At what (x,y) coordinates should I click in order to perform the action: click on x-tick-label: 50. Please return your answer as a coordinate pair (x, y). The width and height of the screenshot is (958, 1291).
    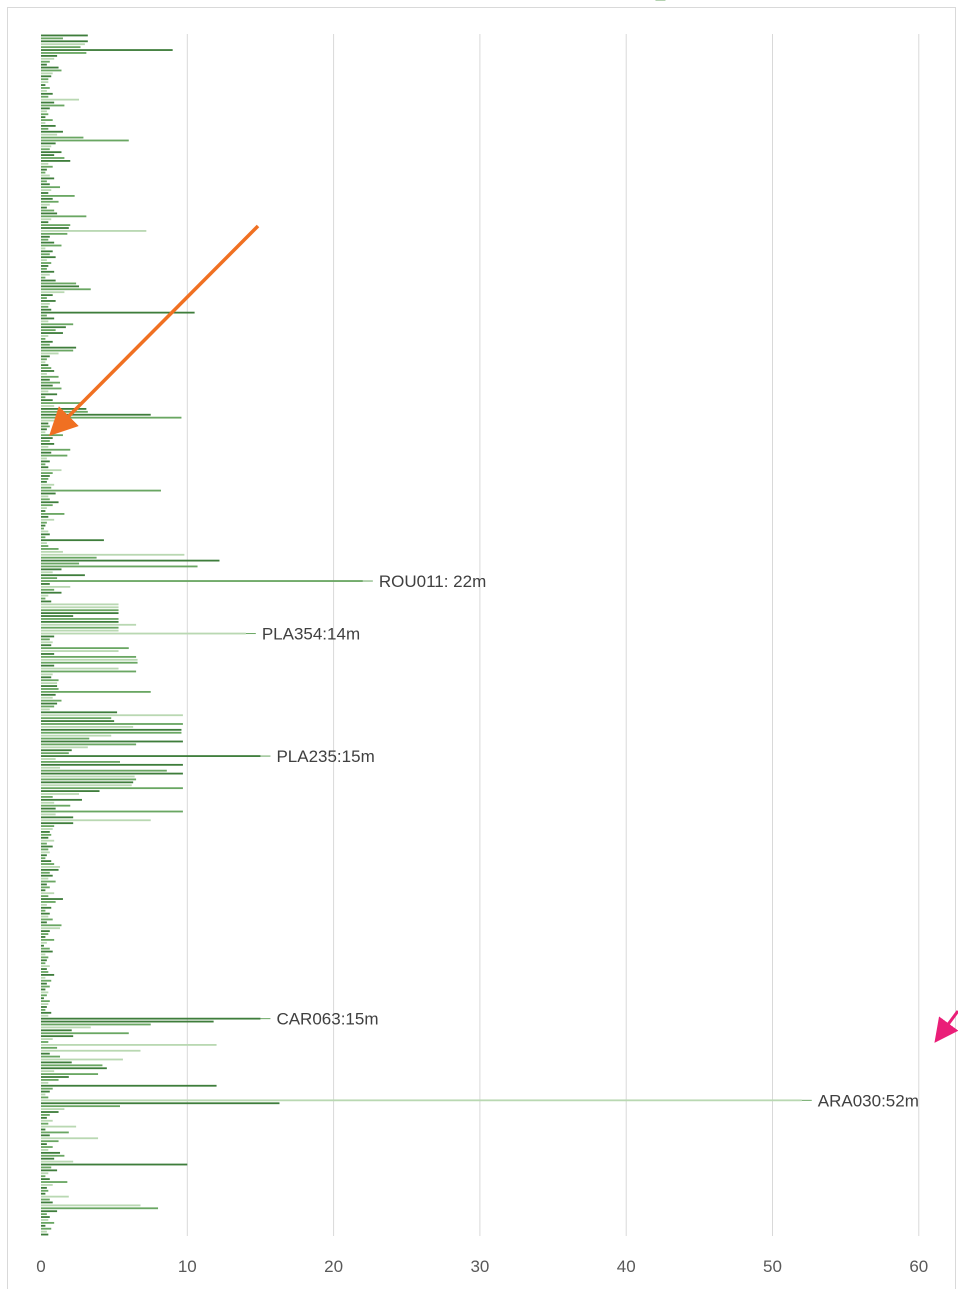
    Looking at the image, I should click on (772, 1266).